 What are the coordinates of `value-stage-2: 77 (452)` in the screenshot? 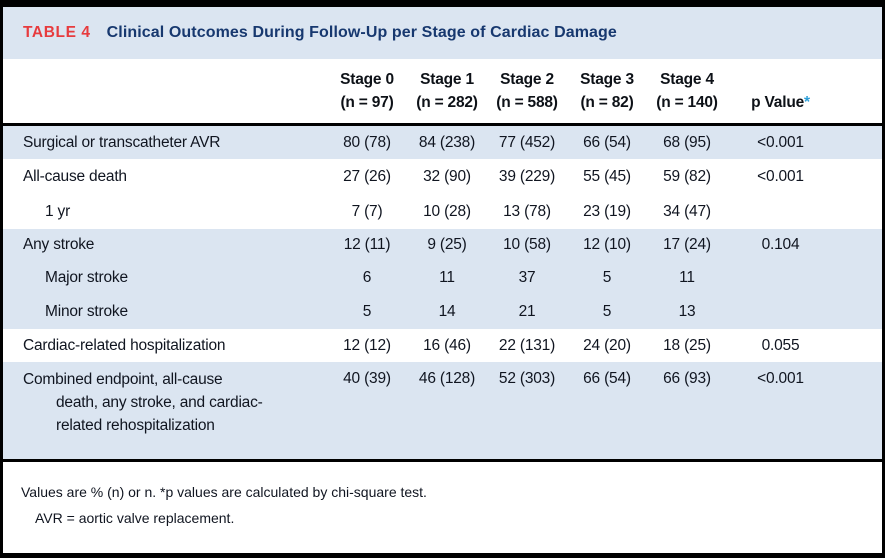 It's located at (527, 142).